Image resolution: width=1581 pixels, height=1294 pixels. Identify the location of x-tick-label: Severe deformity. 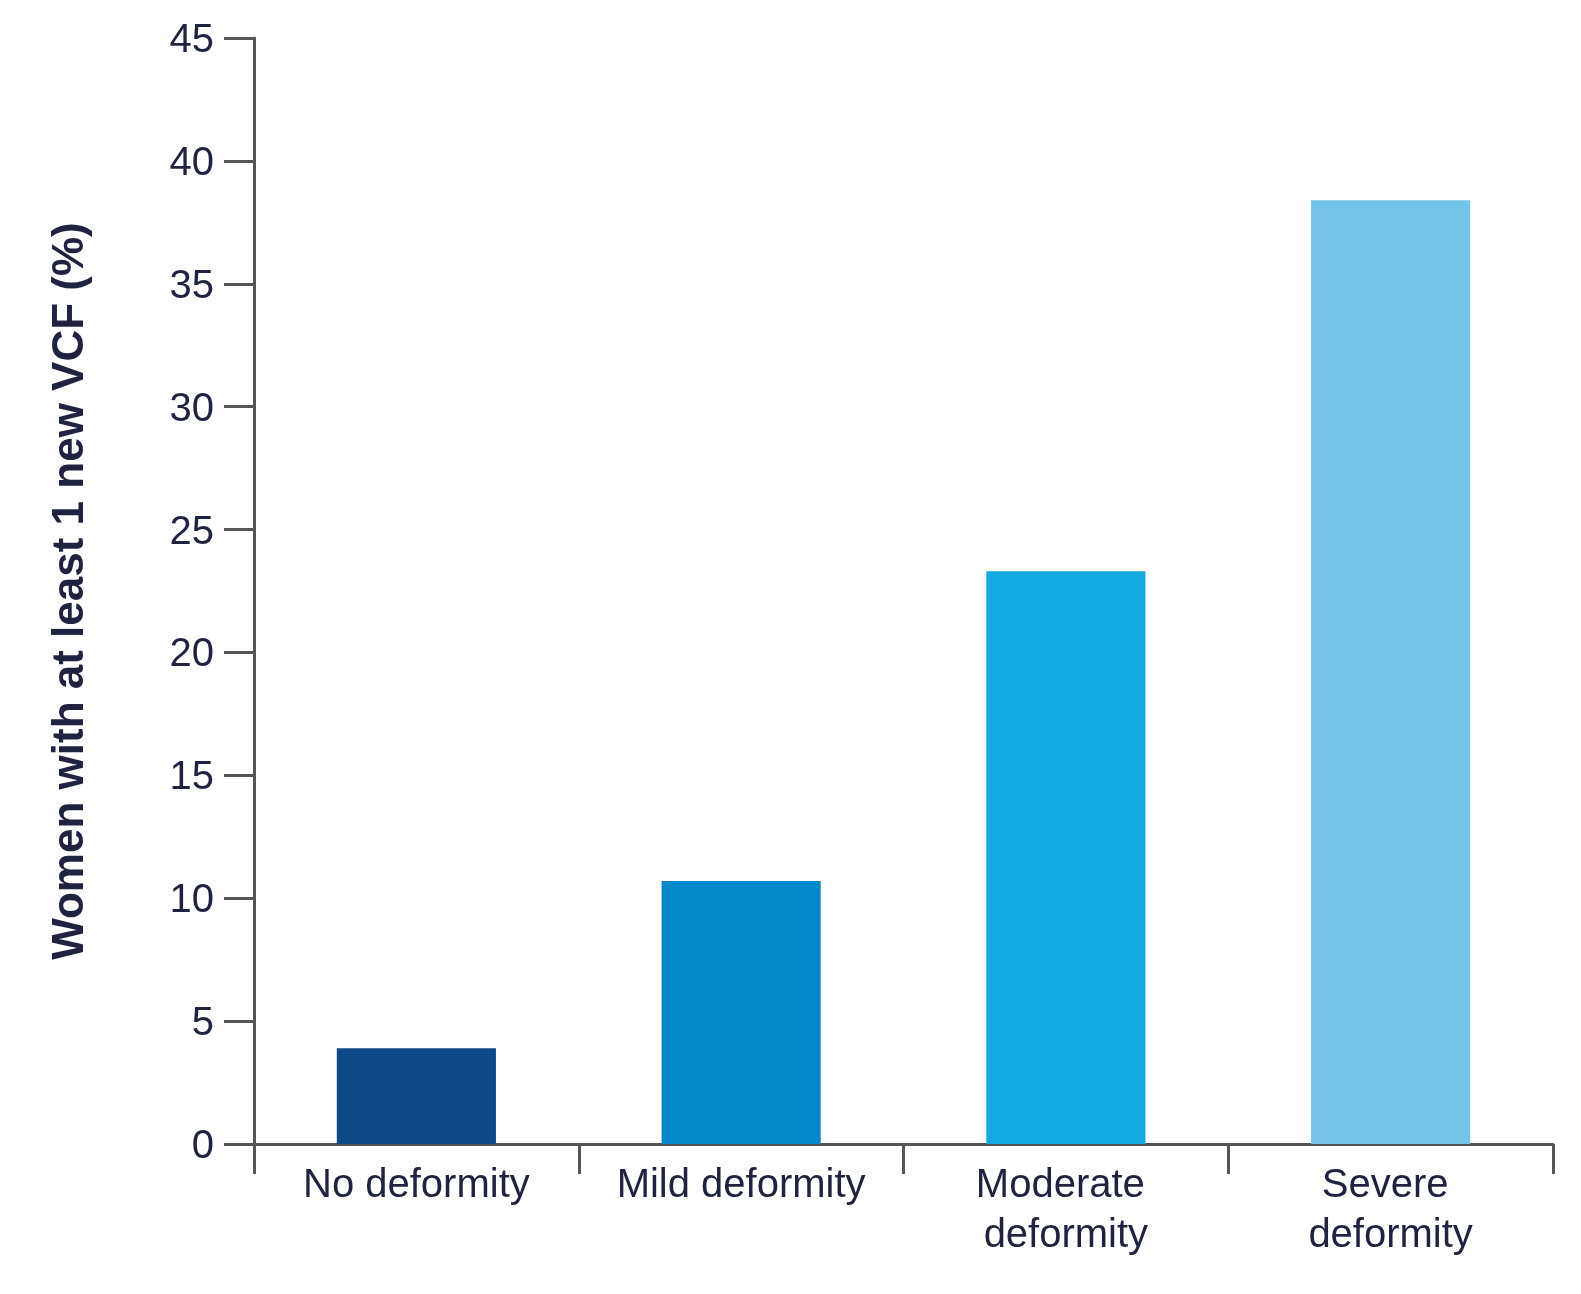
(1390, 1208).